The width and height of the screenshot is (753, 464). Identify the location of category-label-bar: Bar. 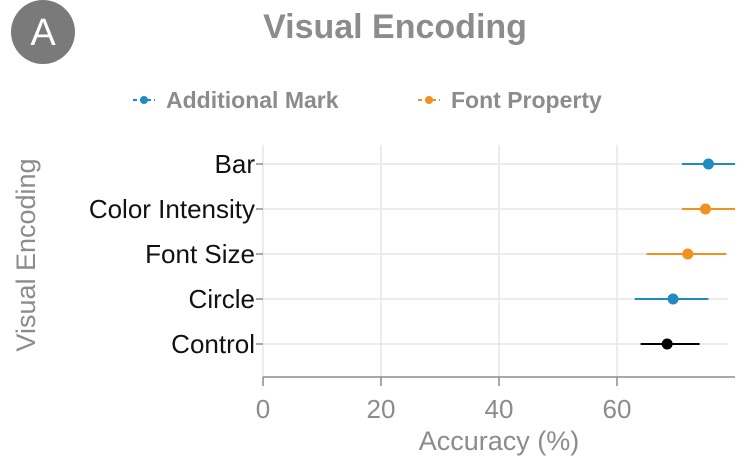
(235, 164).